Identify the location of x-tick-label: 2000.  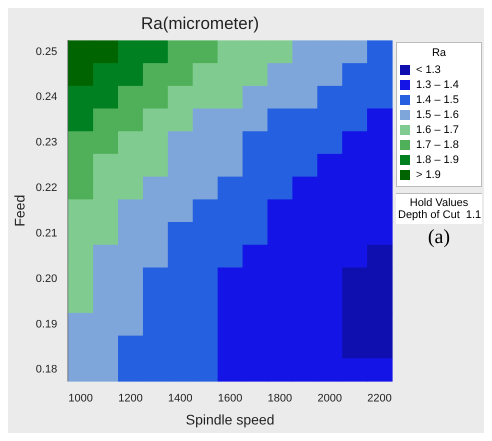
(329, 398).